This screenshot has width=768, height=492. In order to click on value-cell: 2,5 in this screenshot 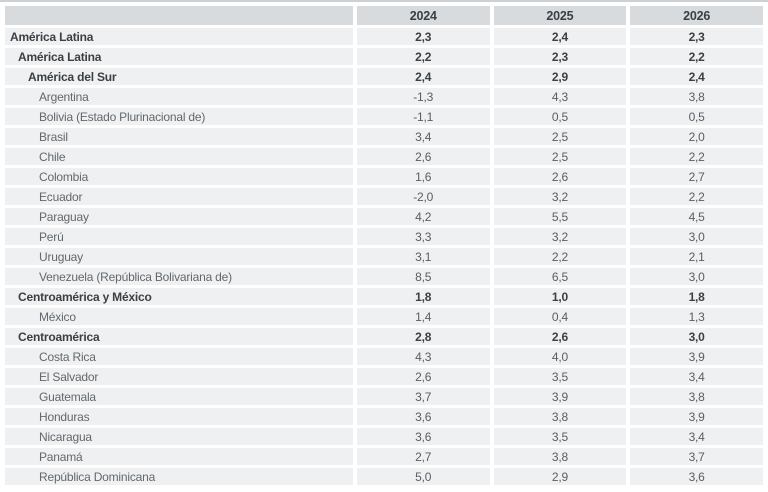, I will do `click(560, 156)`.